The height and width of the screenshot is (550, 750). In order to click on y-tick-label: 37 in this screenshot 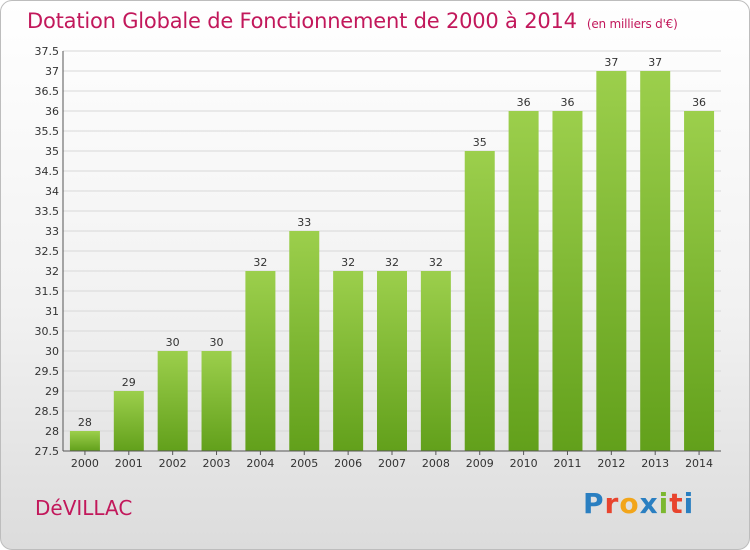, I will do `click(52, 71)`.